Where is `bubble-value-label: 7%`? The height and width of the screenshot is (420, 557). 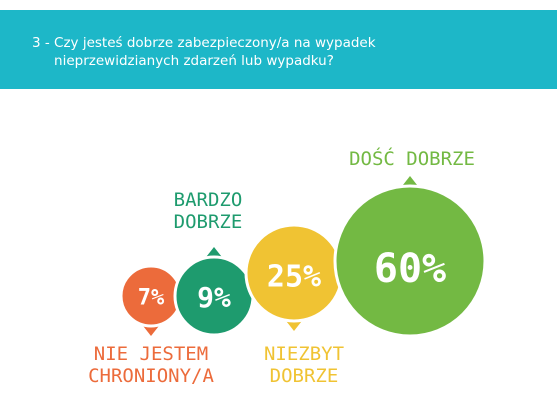
bubble-value-label: 7% is located at coordinates (151, 297).